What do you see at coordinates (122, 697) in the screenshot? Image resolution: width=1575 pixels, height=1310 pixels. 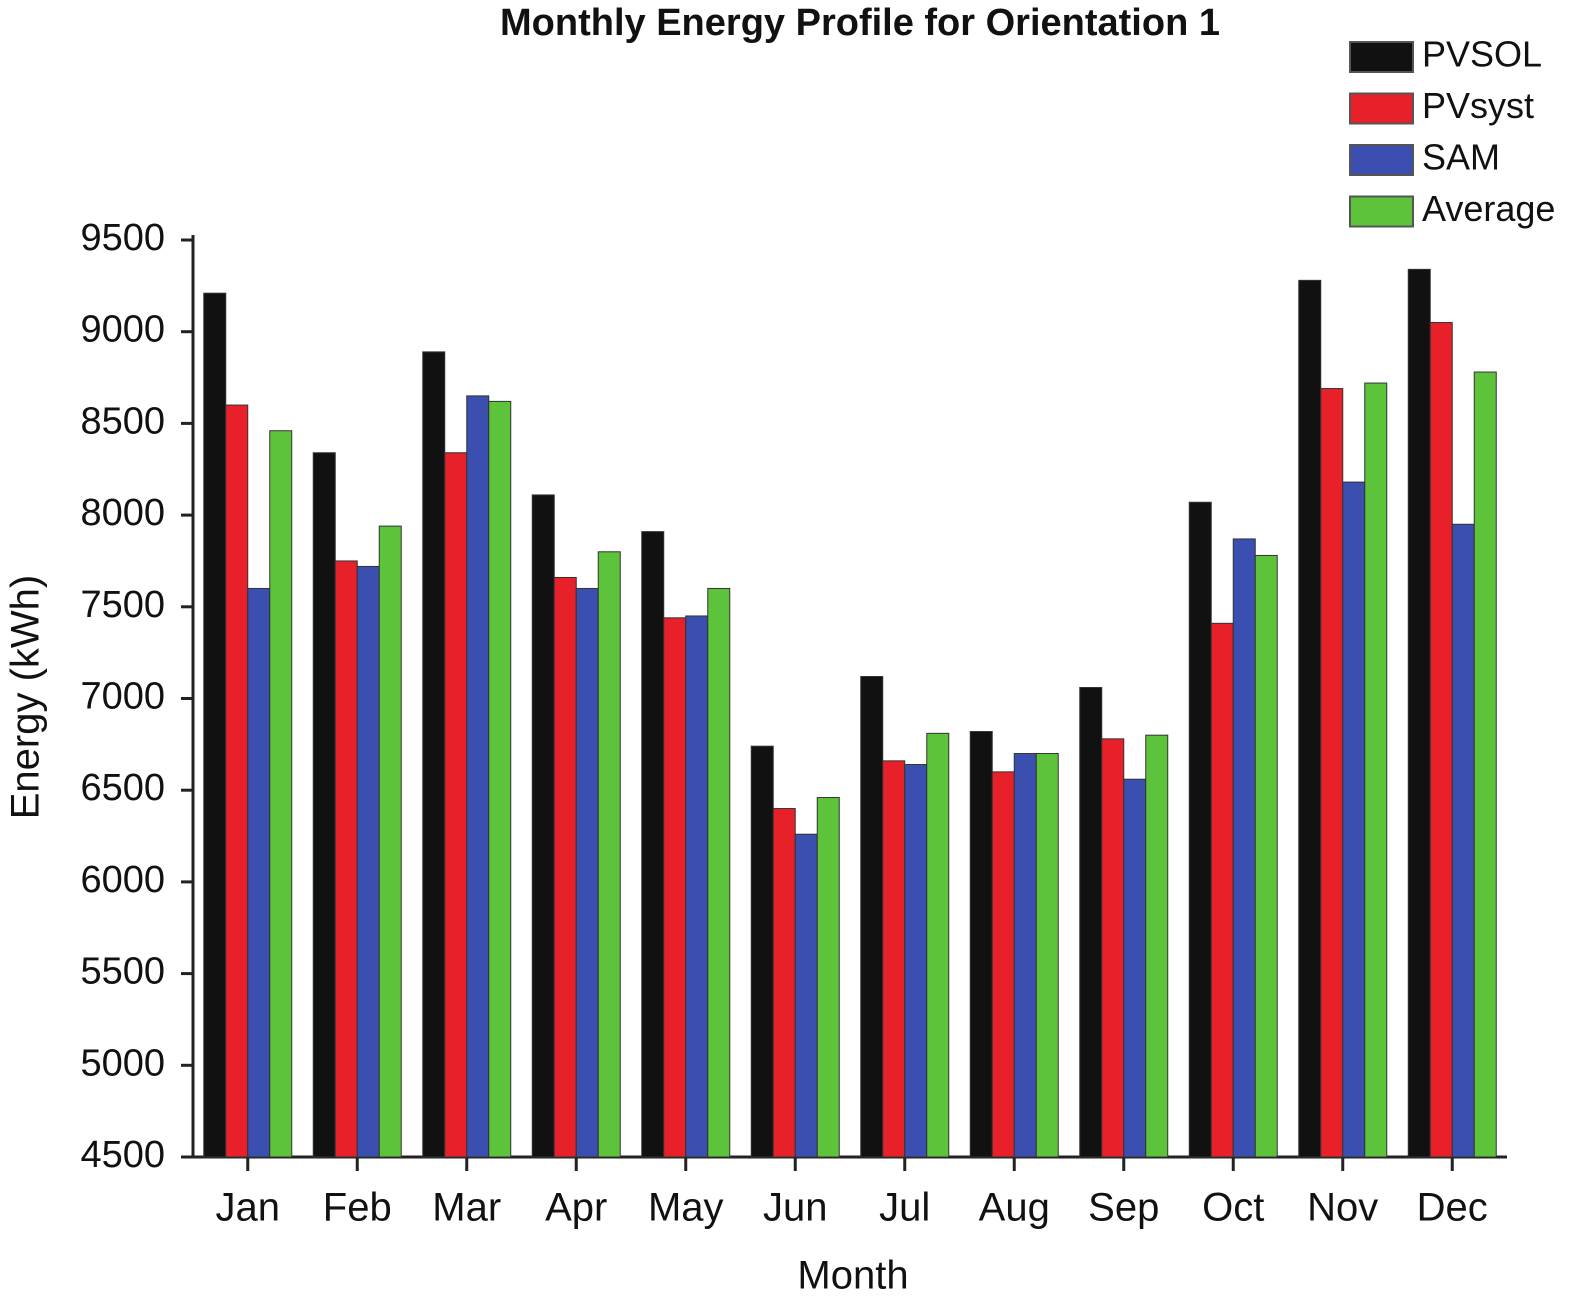 I see `y-tick-label: 7000` at bounding box center [122, 697].